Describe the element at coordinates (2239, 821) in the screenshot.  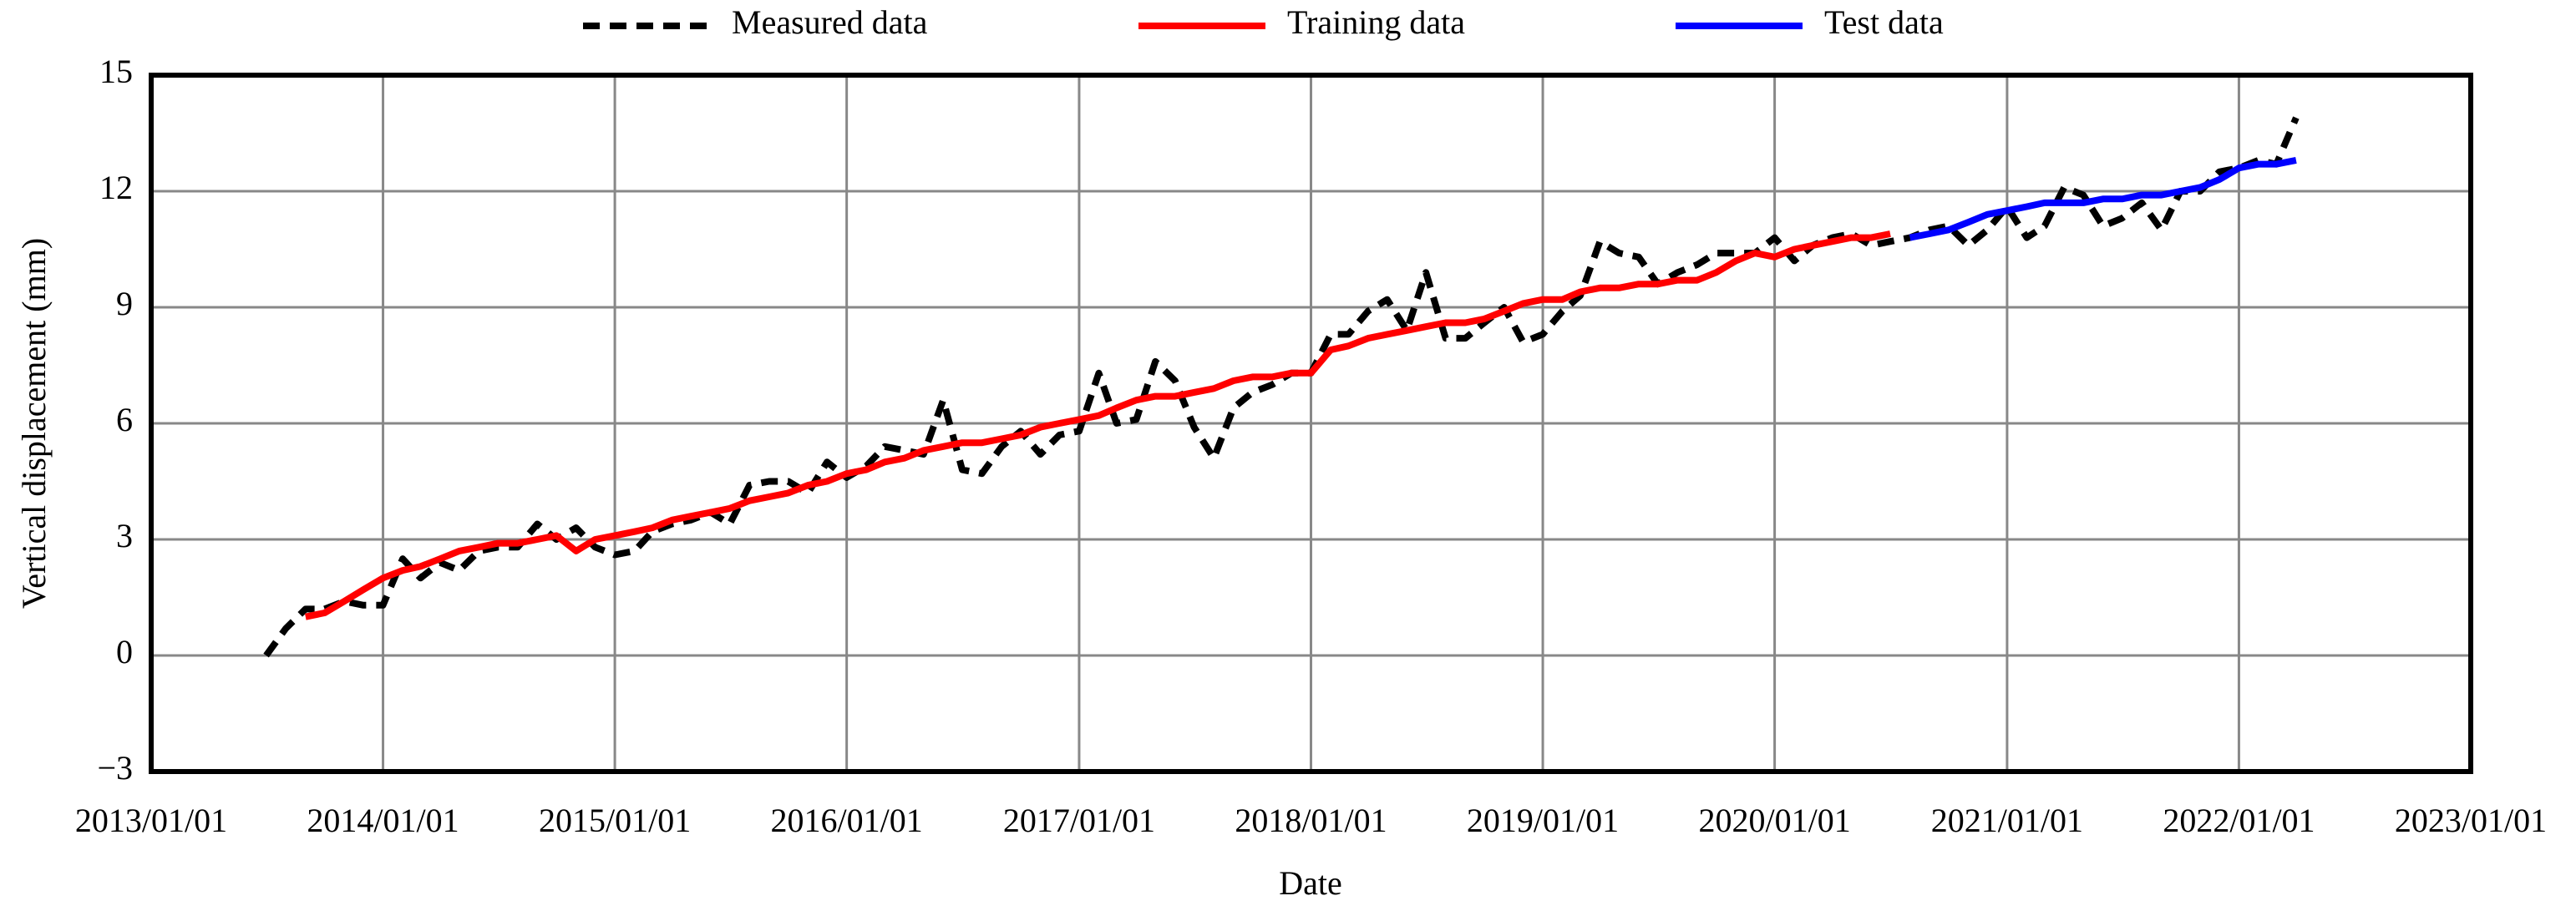
I see `x-tick-label: 2022/01/01` at that location.